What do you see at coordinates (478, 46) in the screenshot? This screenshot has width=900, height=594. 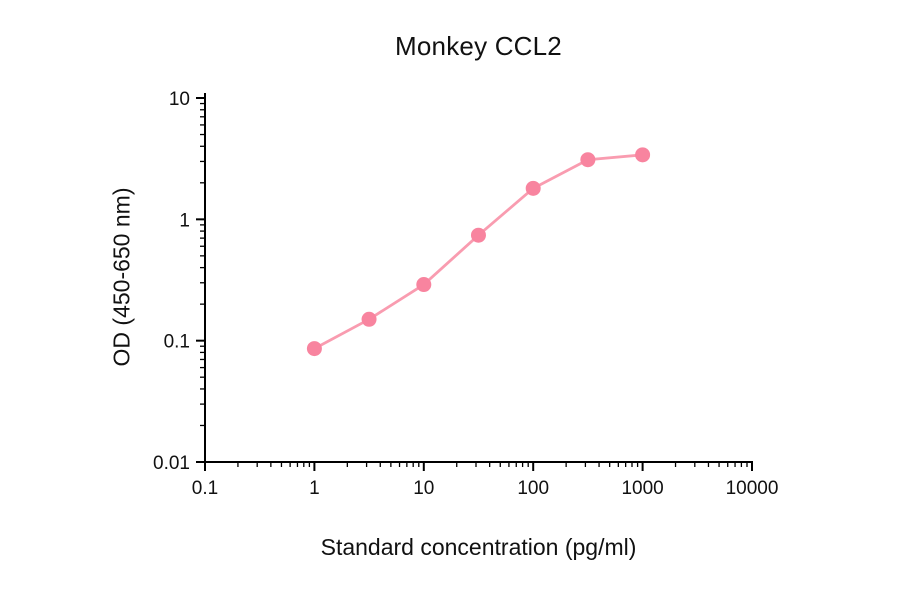 I see `chart-title: Monkey CCL2` at bounding box center [478, 46].